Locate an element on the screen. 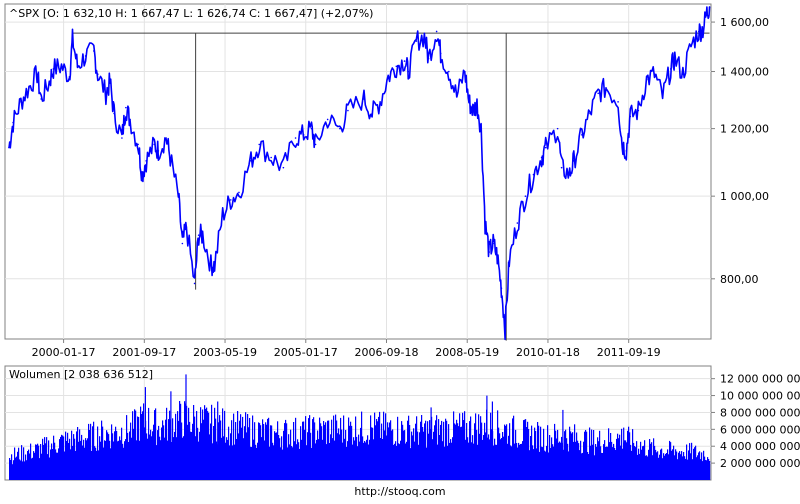  price-y-axis: 800,00 1 000,00 1 200,00 1 400,00 1 600,00 is located at coordinates (740, 151).